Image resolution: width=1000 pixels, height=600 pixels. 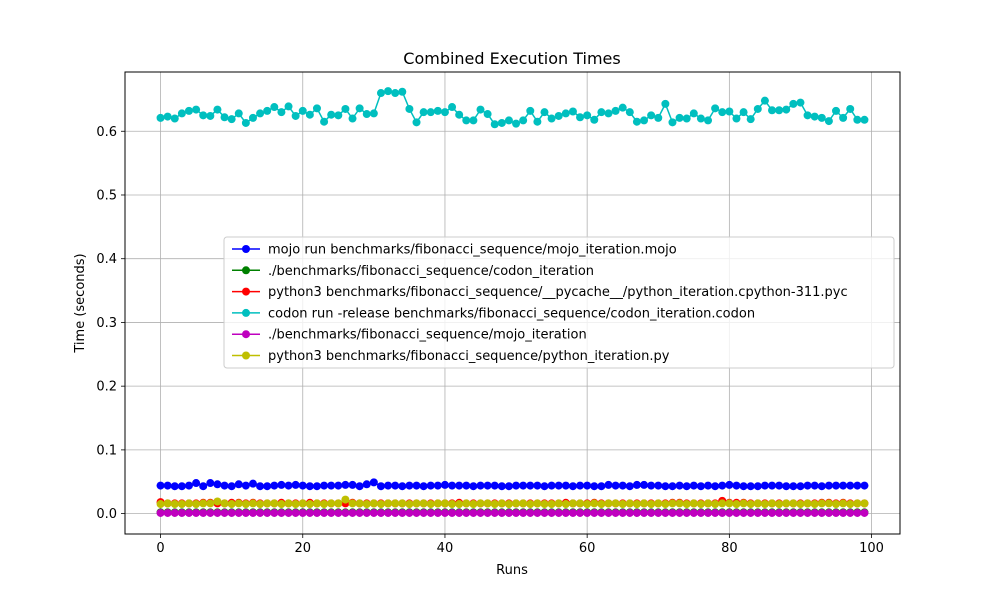 I want to click on y-tick-label: 0.2, so click(x=106, y=387).